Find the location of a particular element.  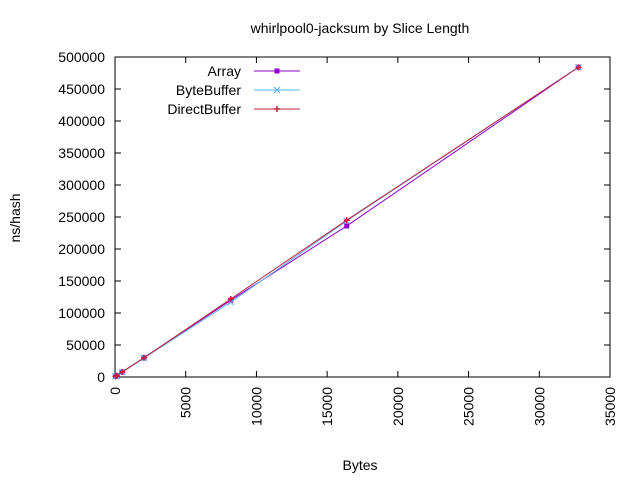

y-tick-label: 200000 is located at coordinates (81, 249).